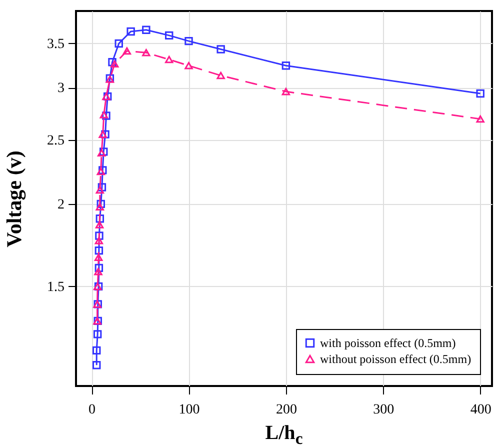 The height and width of the screenshot is (447, 497). I want to click on x-tick-label: 0, so click(92, 410).